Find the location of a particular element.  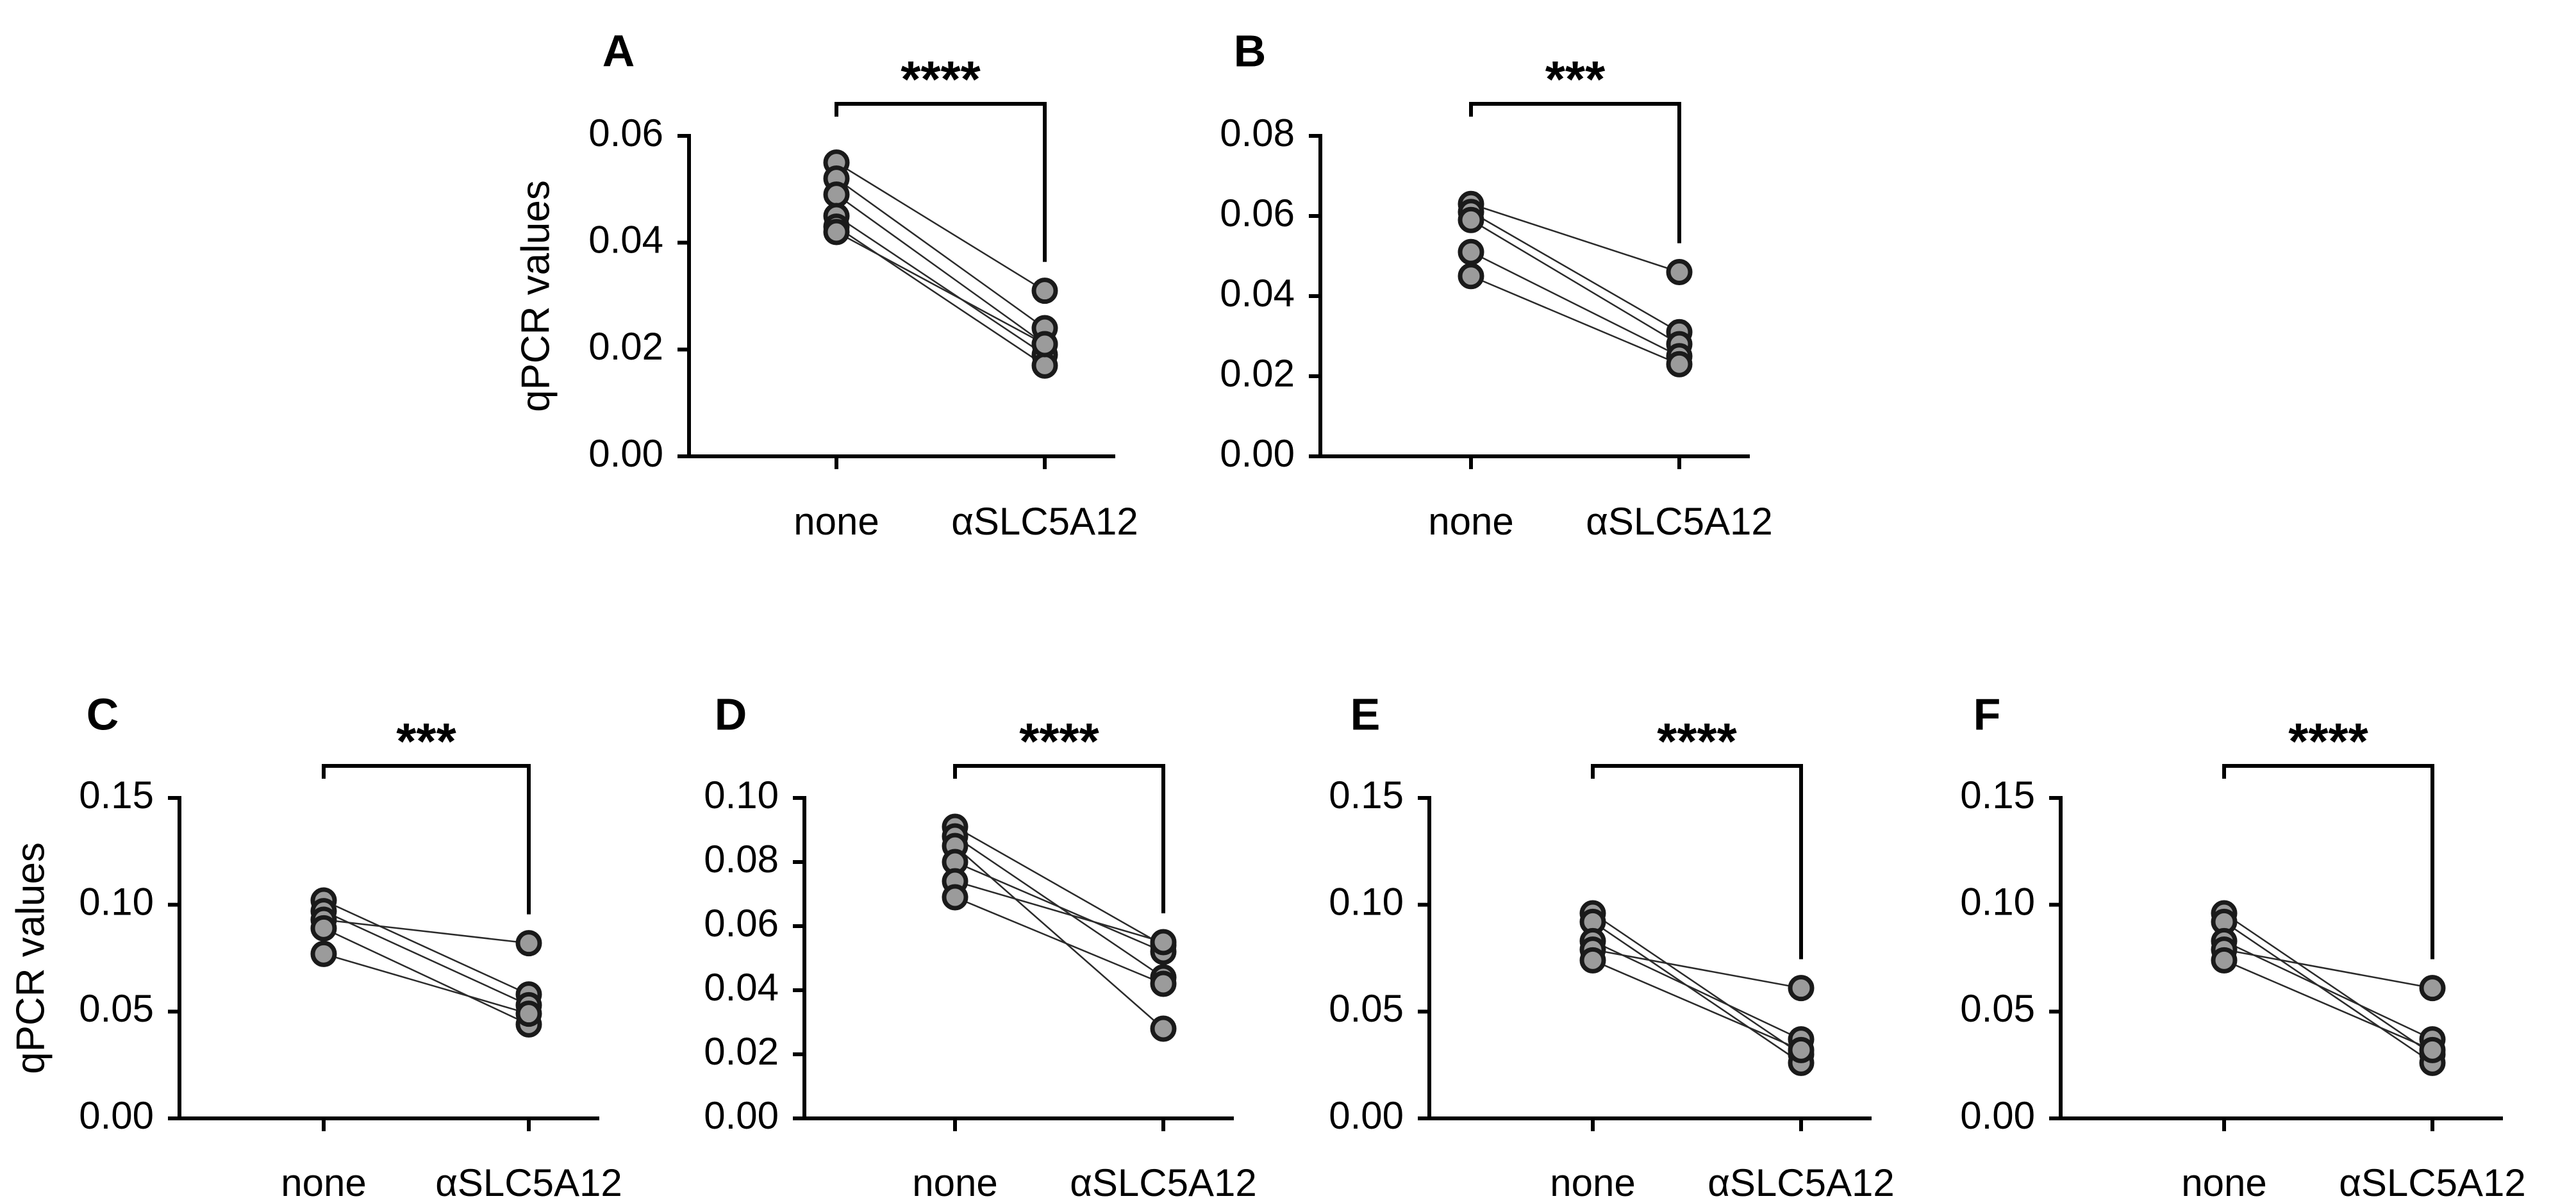

panel-B: B 0.00 0.02 0.04 0.06 0.08 none αSLC5A12 *** is located at coordinates (1497, 284).